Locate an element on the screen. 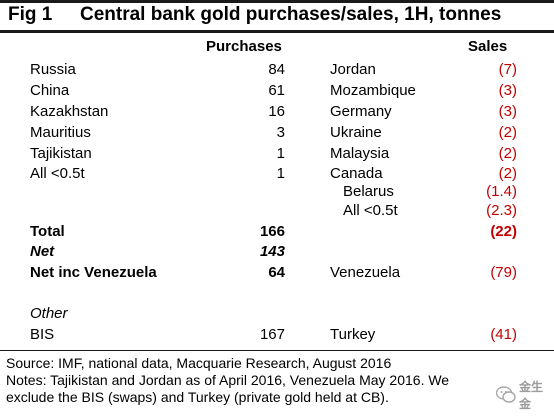 This screenshot has height=416, width=554. purchase-value: 84 is located at coordinates (276, 69).